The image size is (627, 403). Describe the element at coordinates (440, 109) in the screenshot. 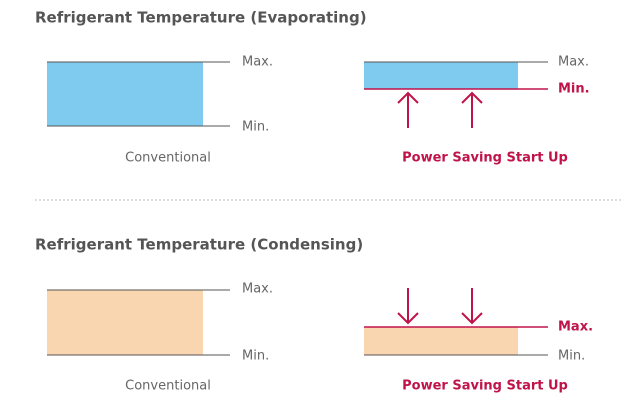

I see `up-arrows` at that location.